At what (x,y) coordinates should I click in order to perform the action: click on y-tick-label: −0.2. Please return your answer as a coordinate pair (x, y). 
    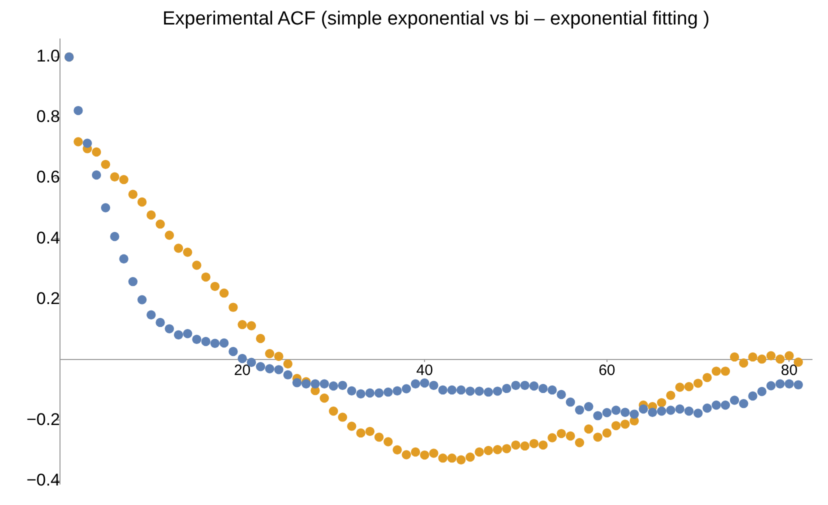
    Looking at the image, I should click on (43, 419).